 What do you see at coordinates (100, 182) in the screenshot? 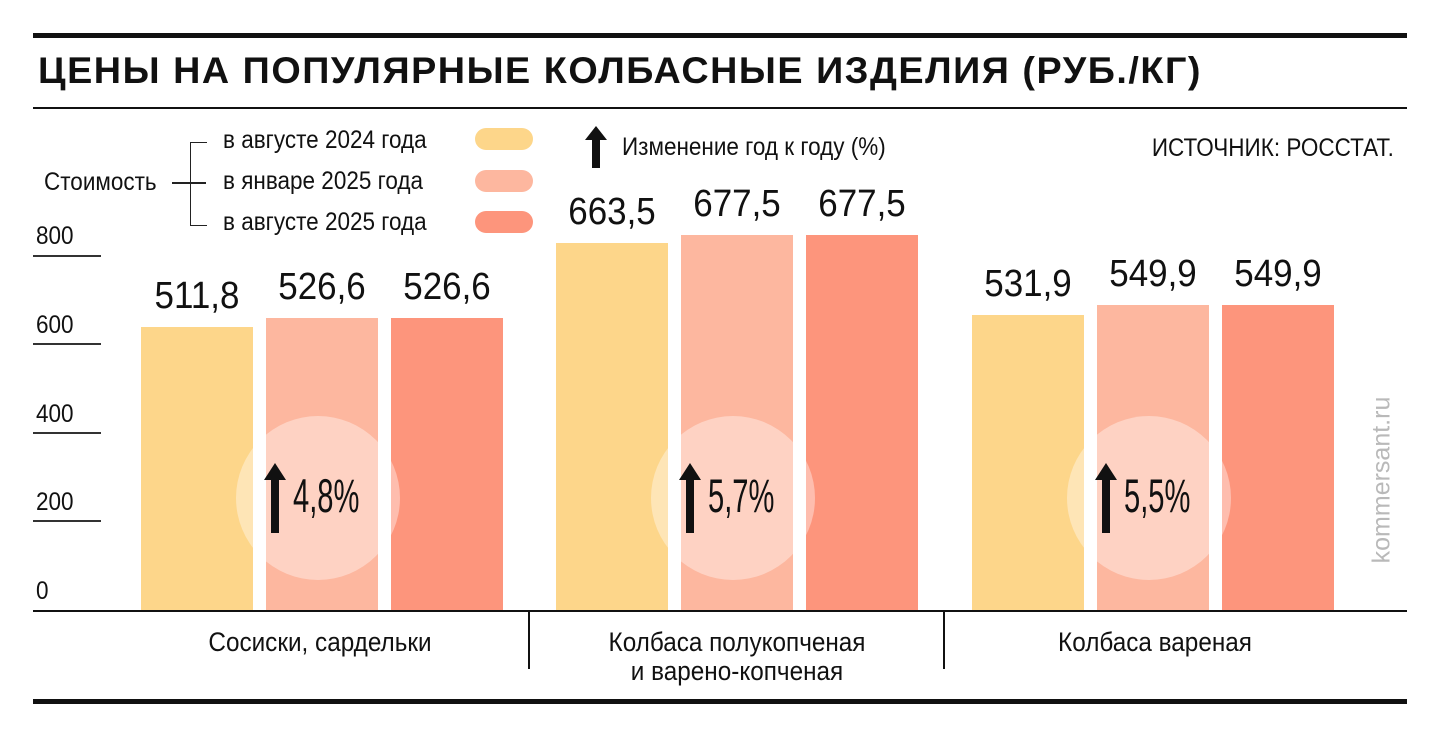
I see `legend-group-label: Стоимость` at bounding box center [100, 182].